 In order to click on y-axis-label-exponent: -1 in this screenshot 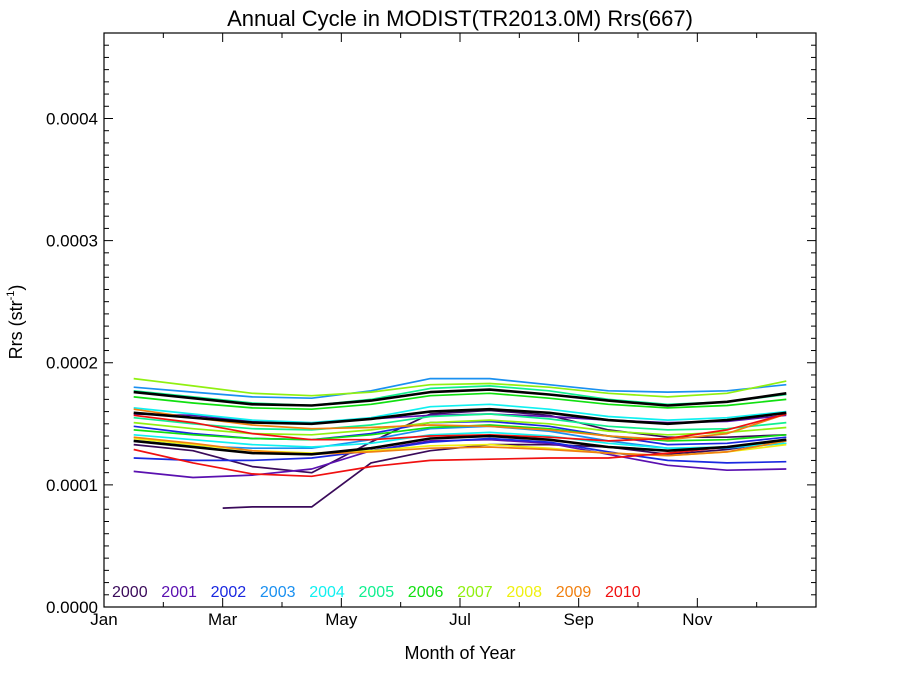, I will do `click(11, 296)`.